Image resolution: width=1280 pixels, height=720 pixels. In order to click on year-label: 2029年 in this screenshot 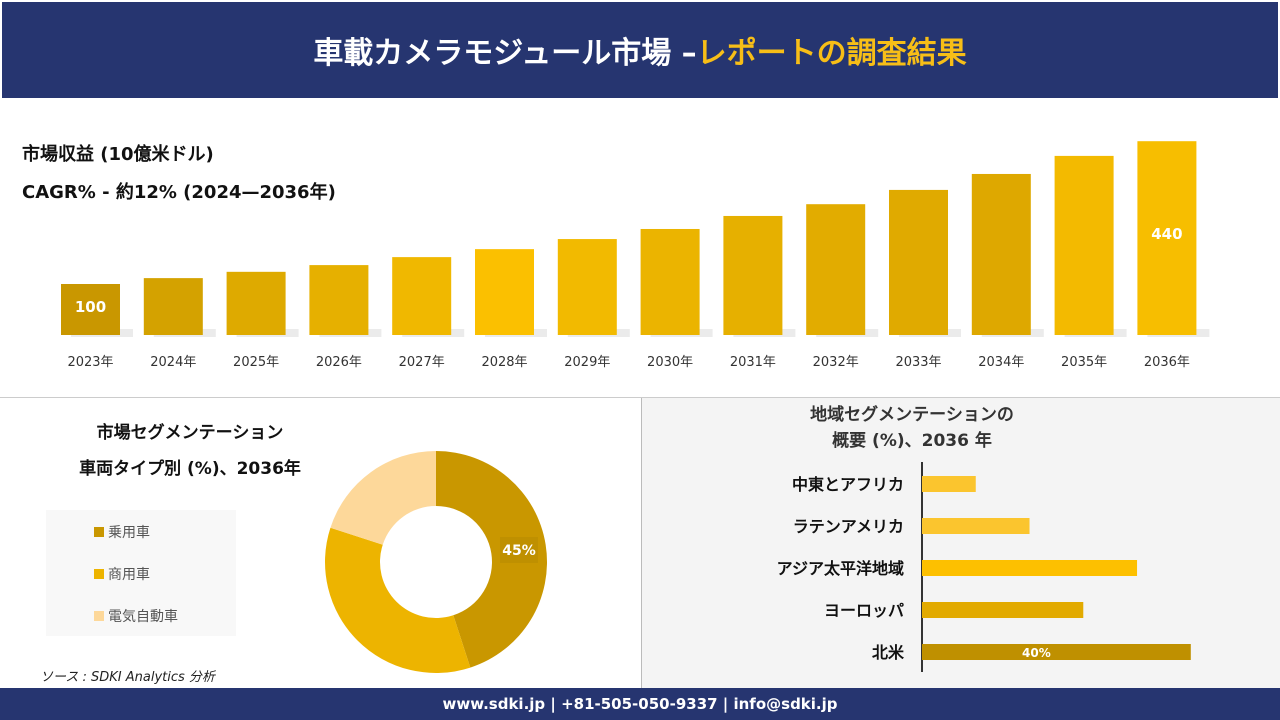, I will do `click(587, 362)`.